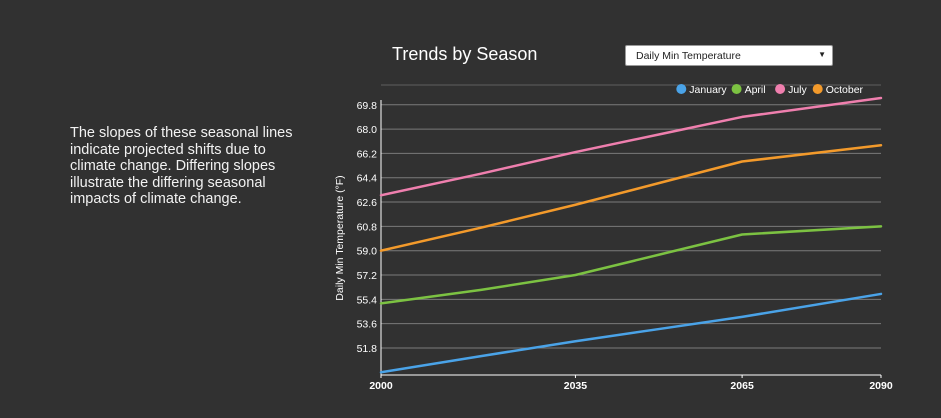 This screenshot has height=418, width=941. Describe the element at coordinates (817, 89) in the screenshot. I see `legend-marker-october` at that location.